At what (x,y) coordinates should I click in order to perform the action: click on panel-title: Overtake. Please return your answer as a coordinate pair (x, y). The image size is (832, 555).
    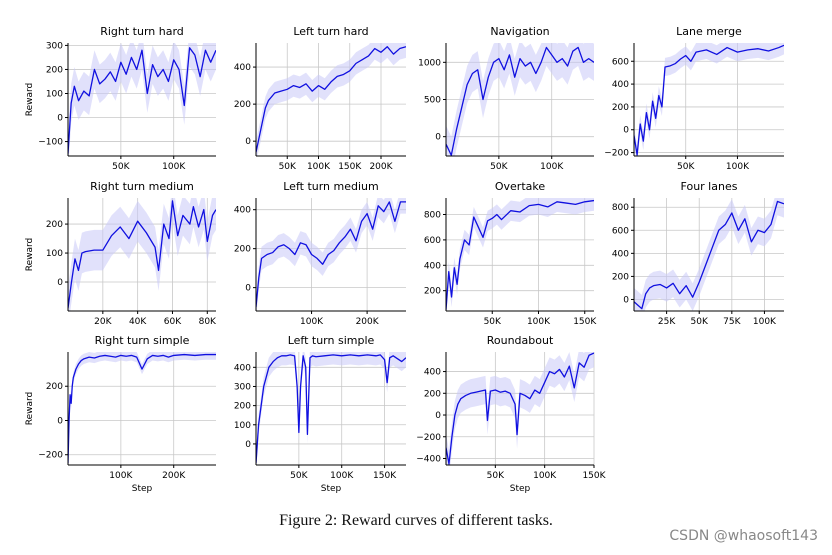
    Looking at the image, I should click on (520, 186).